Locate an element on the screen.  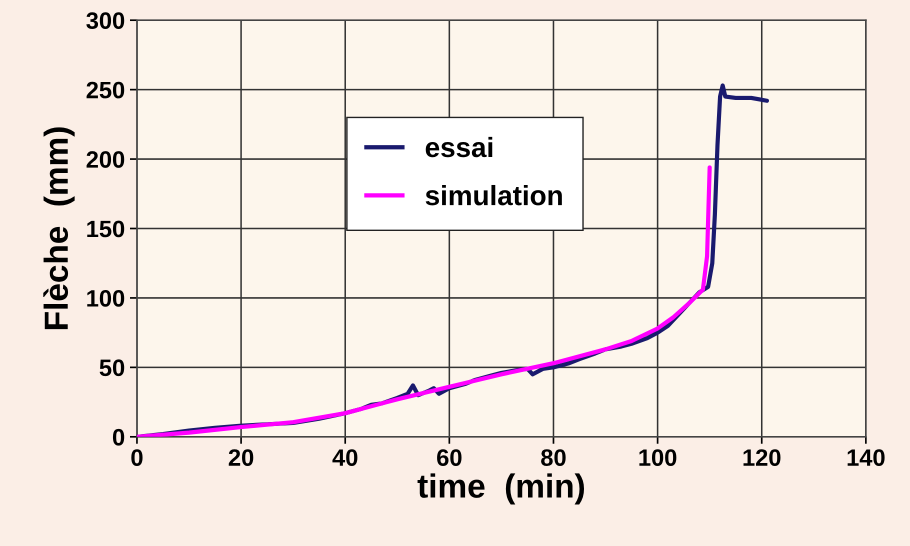
x-tick-label: 100 is located at coordinates (657, 457).